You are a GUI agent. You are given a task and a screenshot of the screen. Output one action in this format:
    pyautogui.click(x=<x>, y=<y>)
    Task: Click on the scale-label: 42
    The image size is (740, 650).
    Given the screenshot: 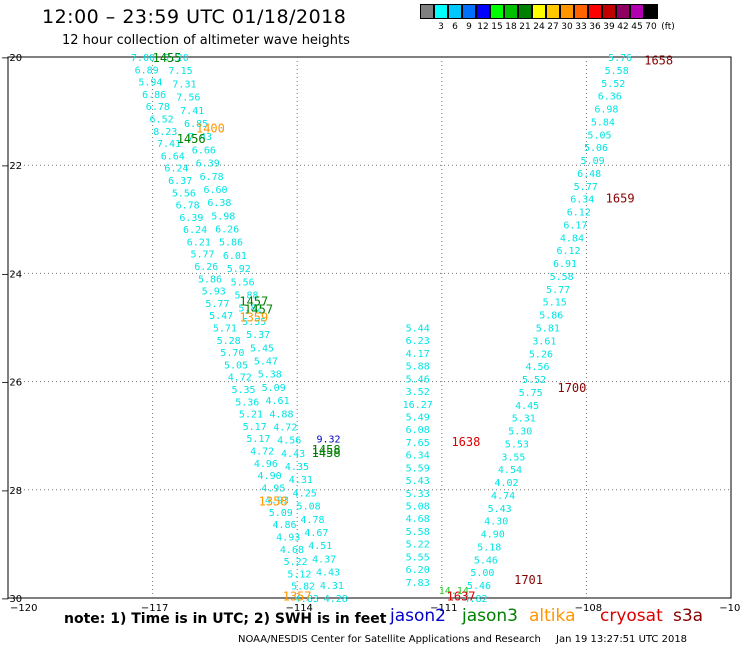 What is the action you would take?
    pyautogui.click(x=623, y=27)
    